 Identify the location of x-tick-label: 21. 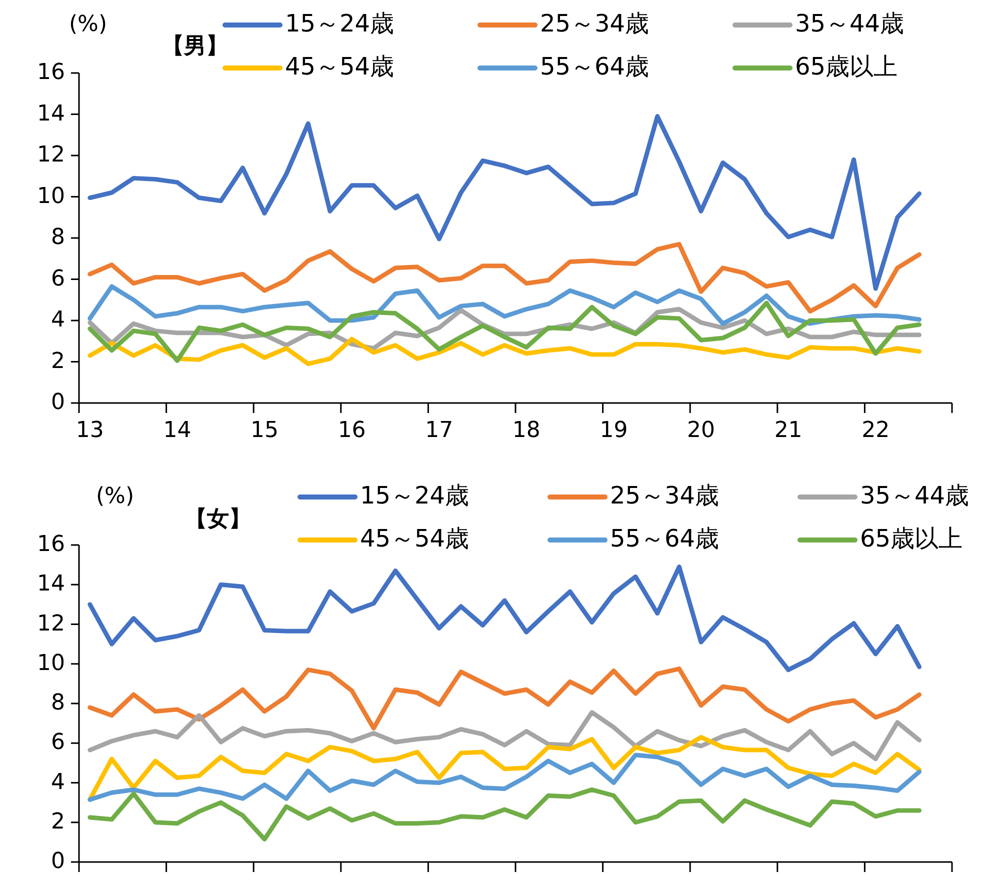
(788, 431).